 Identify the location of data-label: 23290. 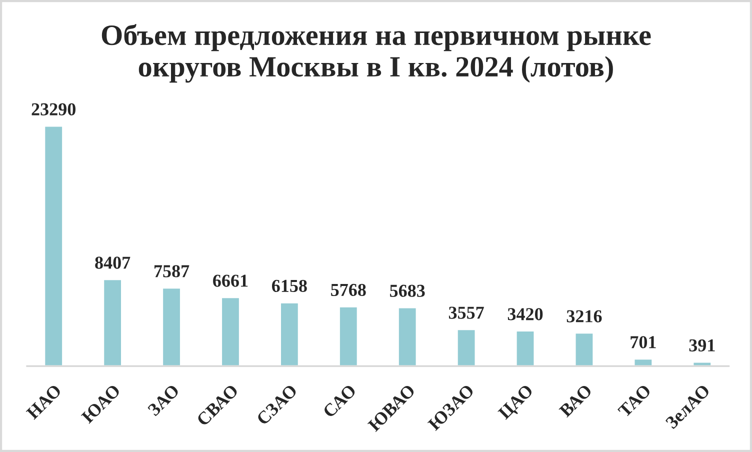
(54, 109).